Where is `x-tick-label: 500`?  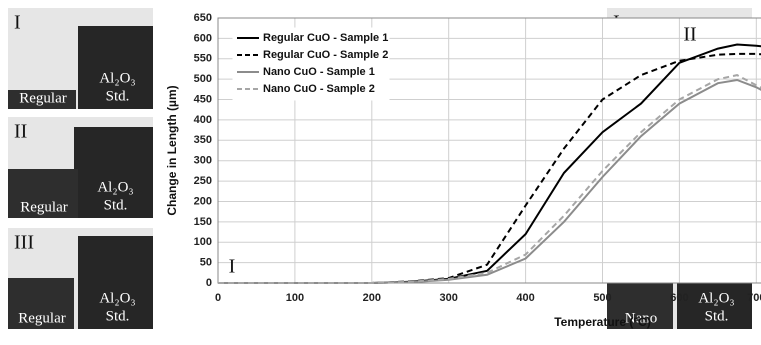
x-tick-label: 500 is located at coordinates (602, 298).